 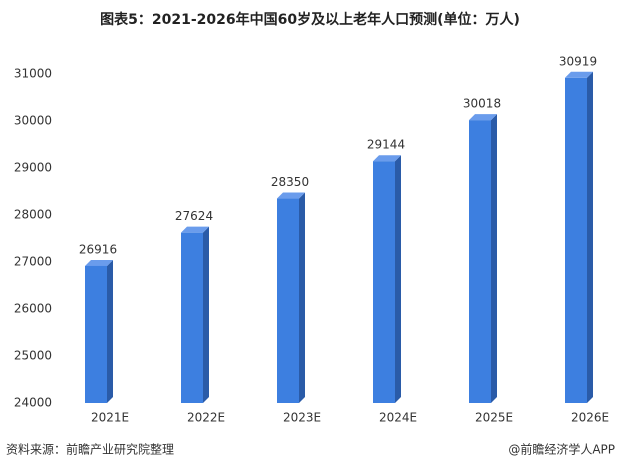 What do you see at coordinates (110, 418) in the screenshot?
I see `x-tick-label: 2021E` at bounding box center [110, 418].